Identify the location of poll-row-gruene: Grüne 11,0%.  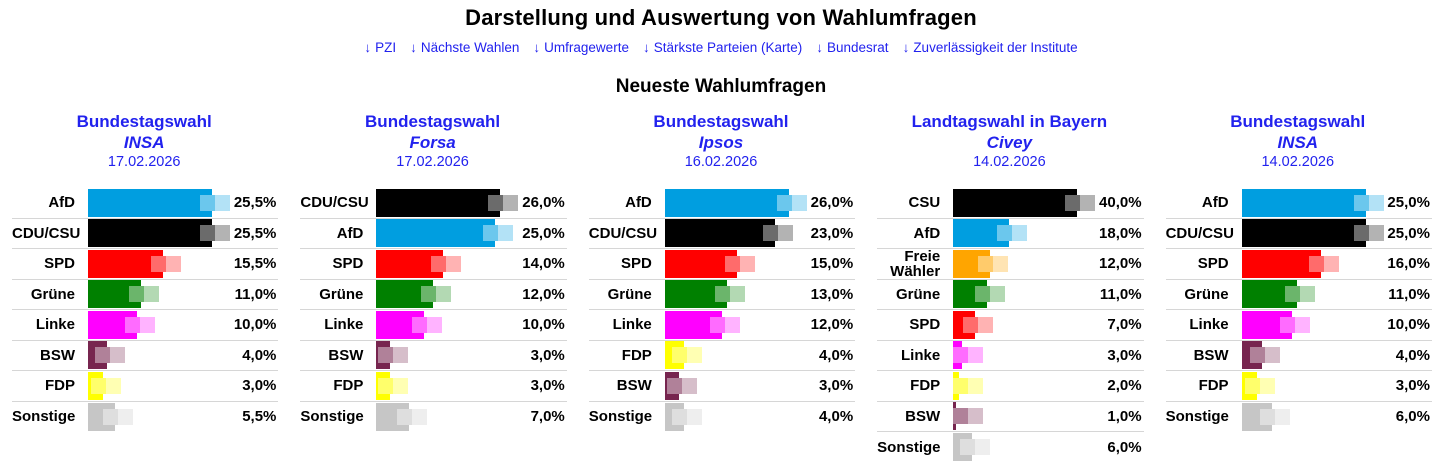
(145, 295).